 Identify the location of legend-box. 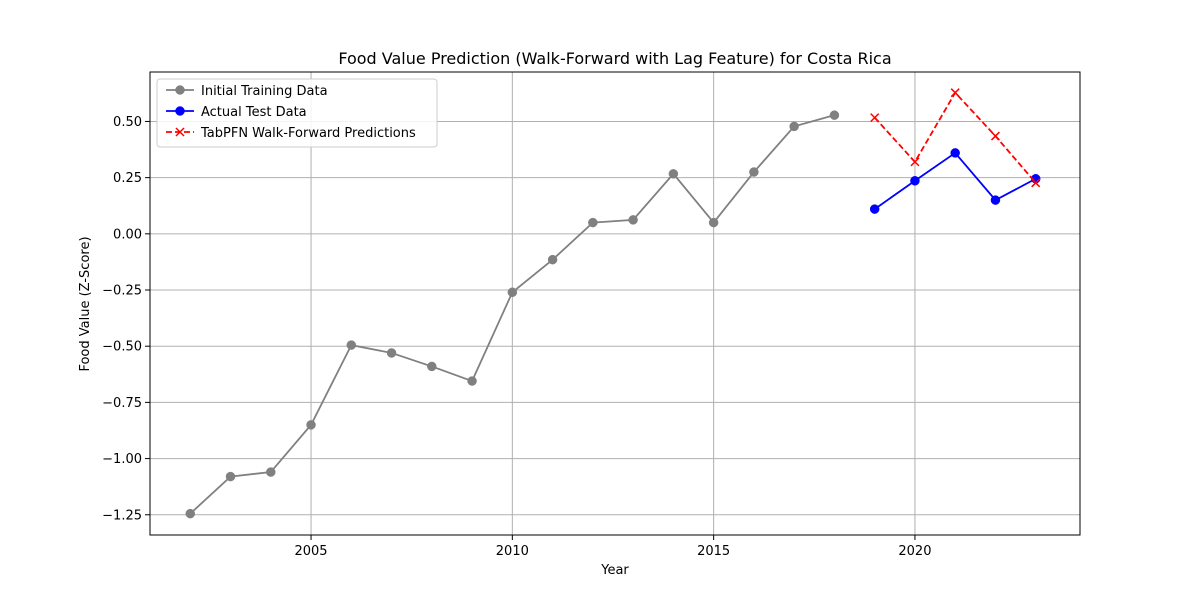
(297, 113).